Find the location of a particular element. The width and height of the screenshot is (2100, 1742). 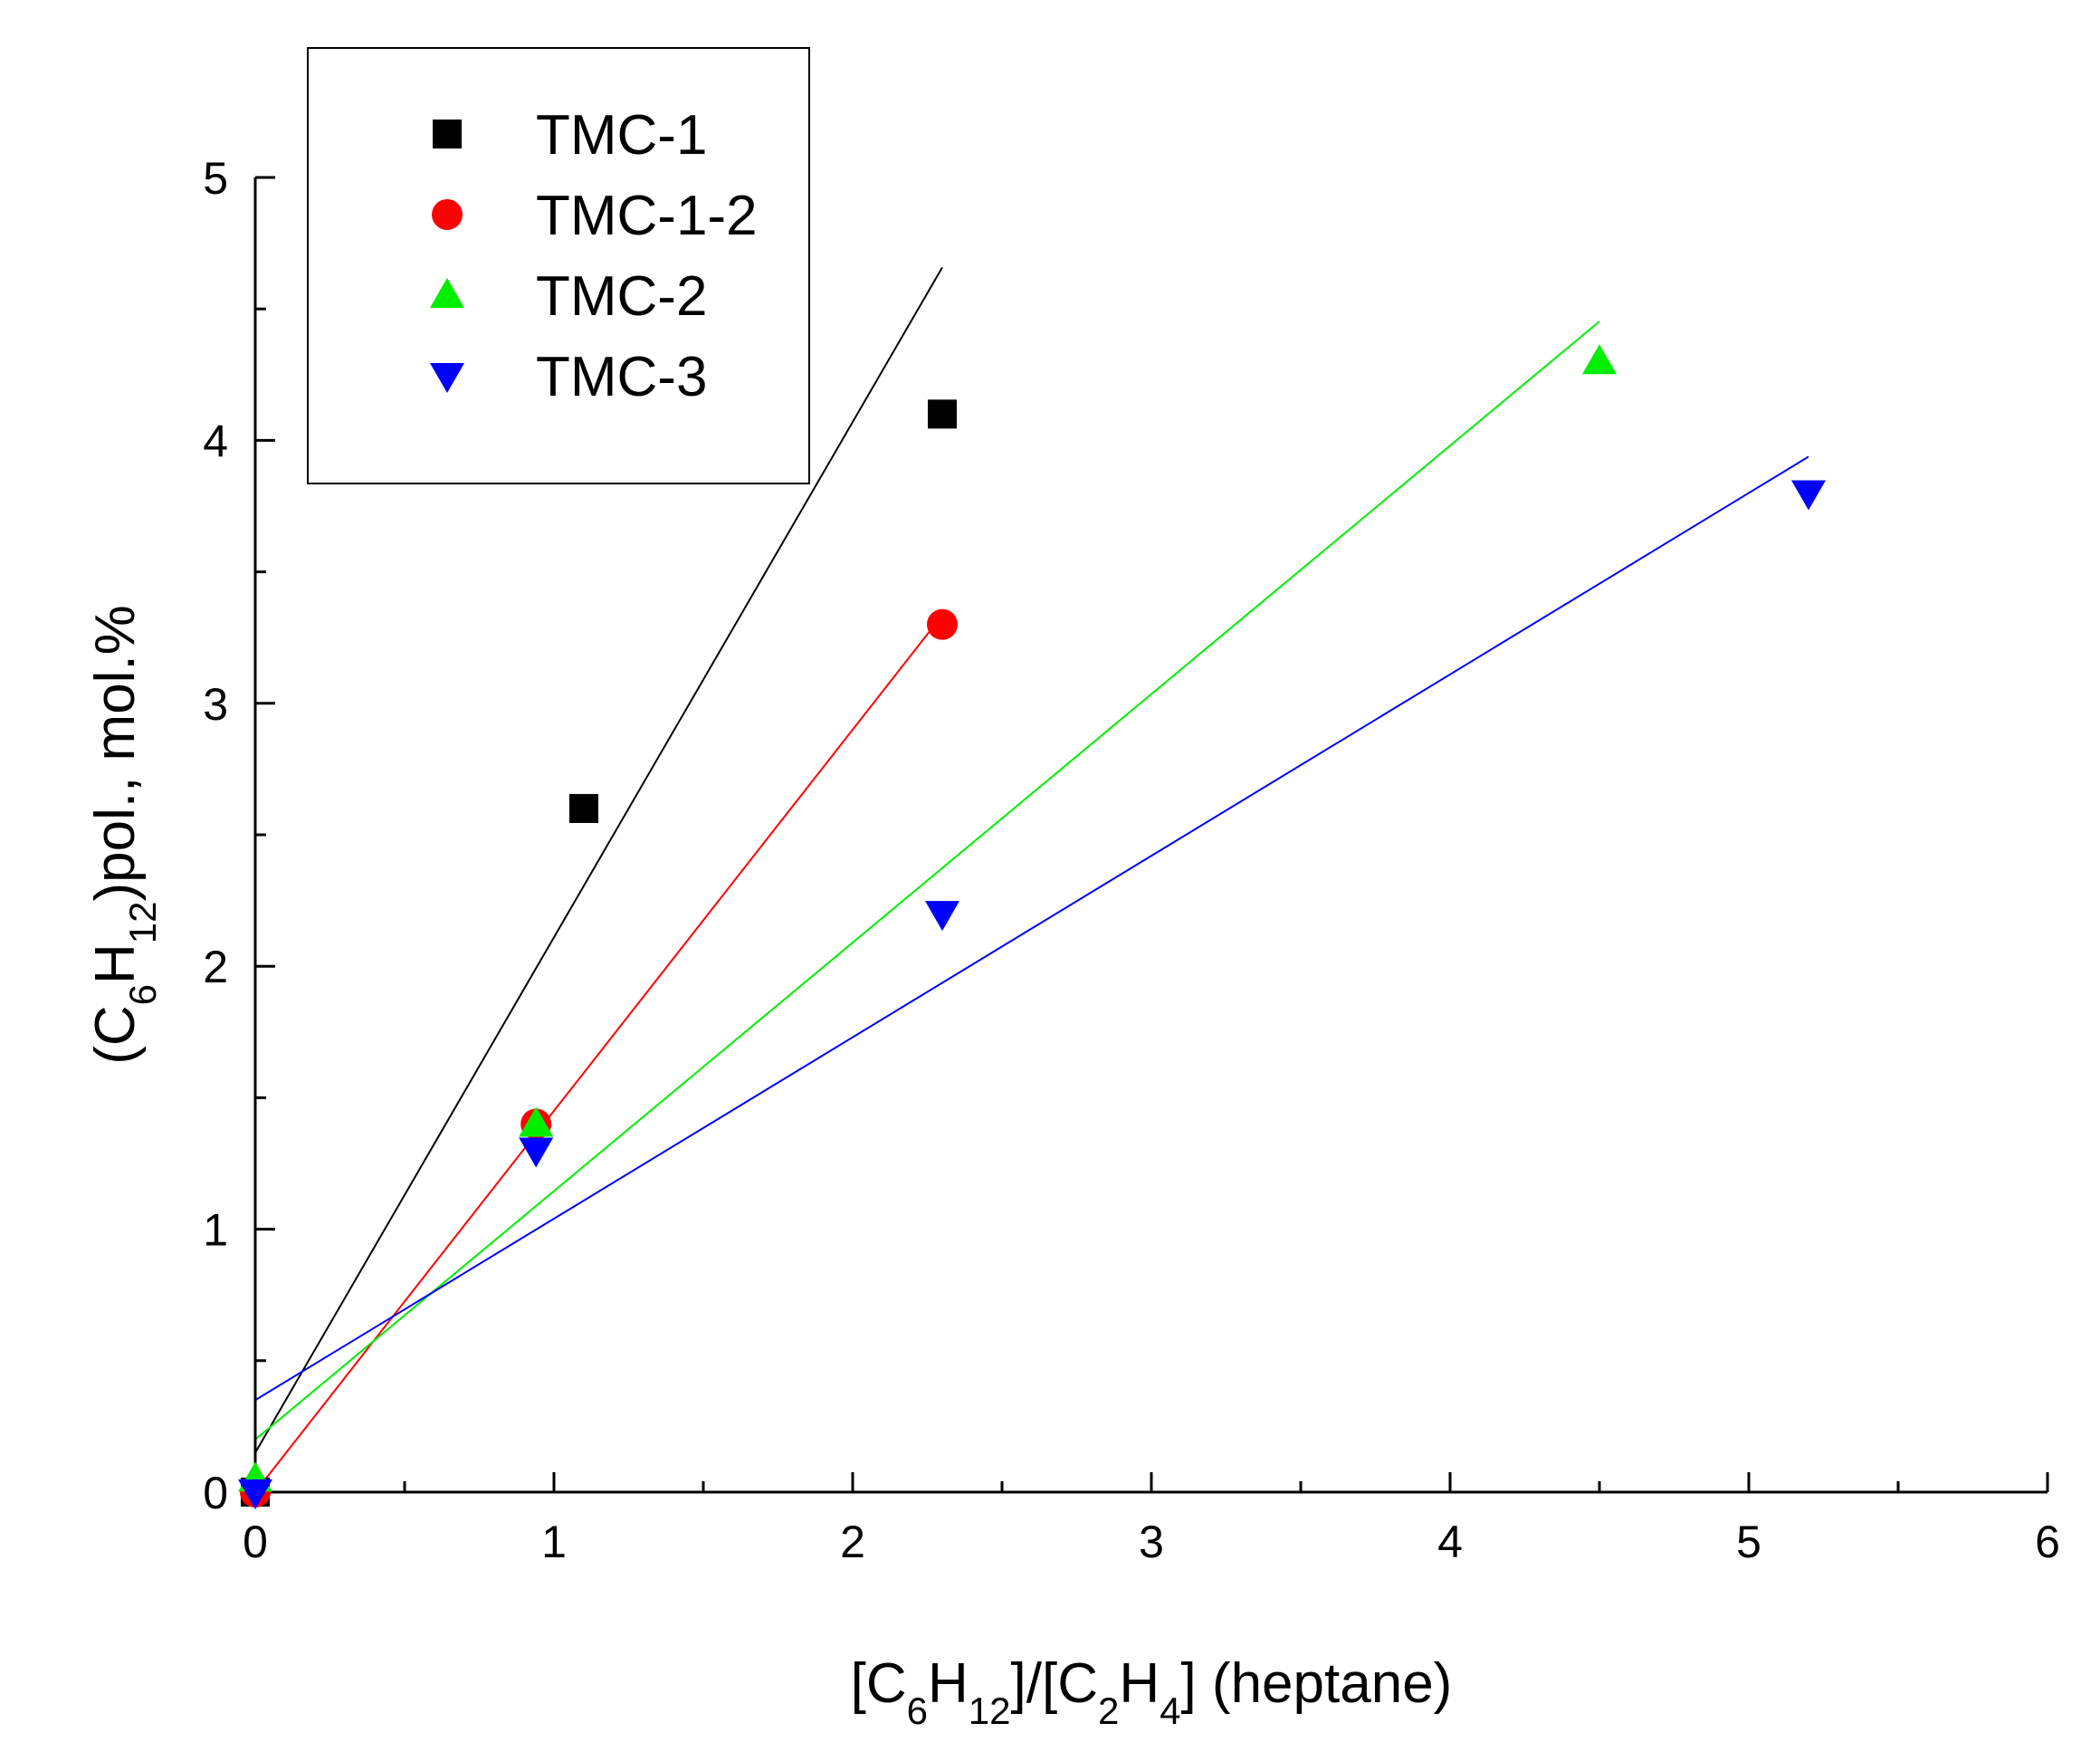

legend-label-tmc-1-2: TMC-1-2 is located at coordinates (647, 216).